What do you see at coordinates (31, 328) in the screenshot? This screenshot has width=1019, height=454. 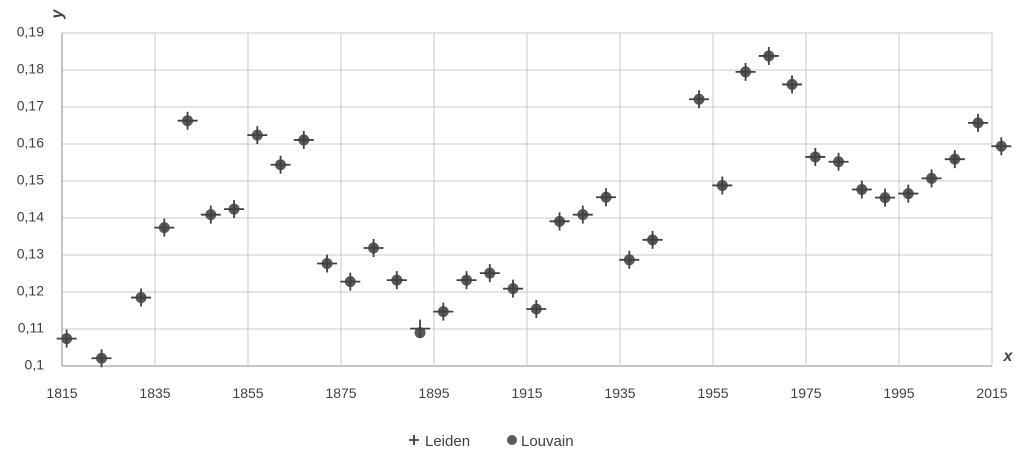 I see `y-tick-label: 0,11` at bounding box center [31, 328].